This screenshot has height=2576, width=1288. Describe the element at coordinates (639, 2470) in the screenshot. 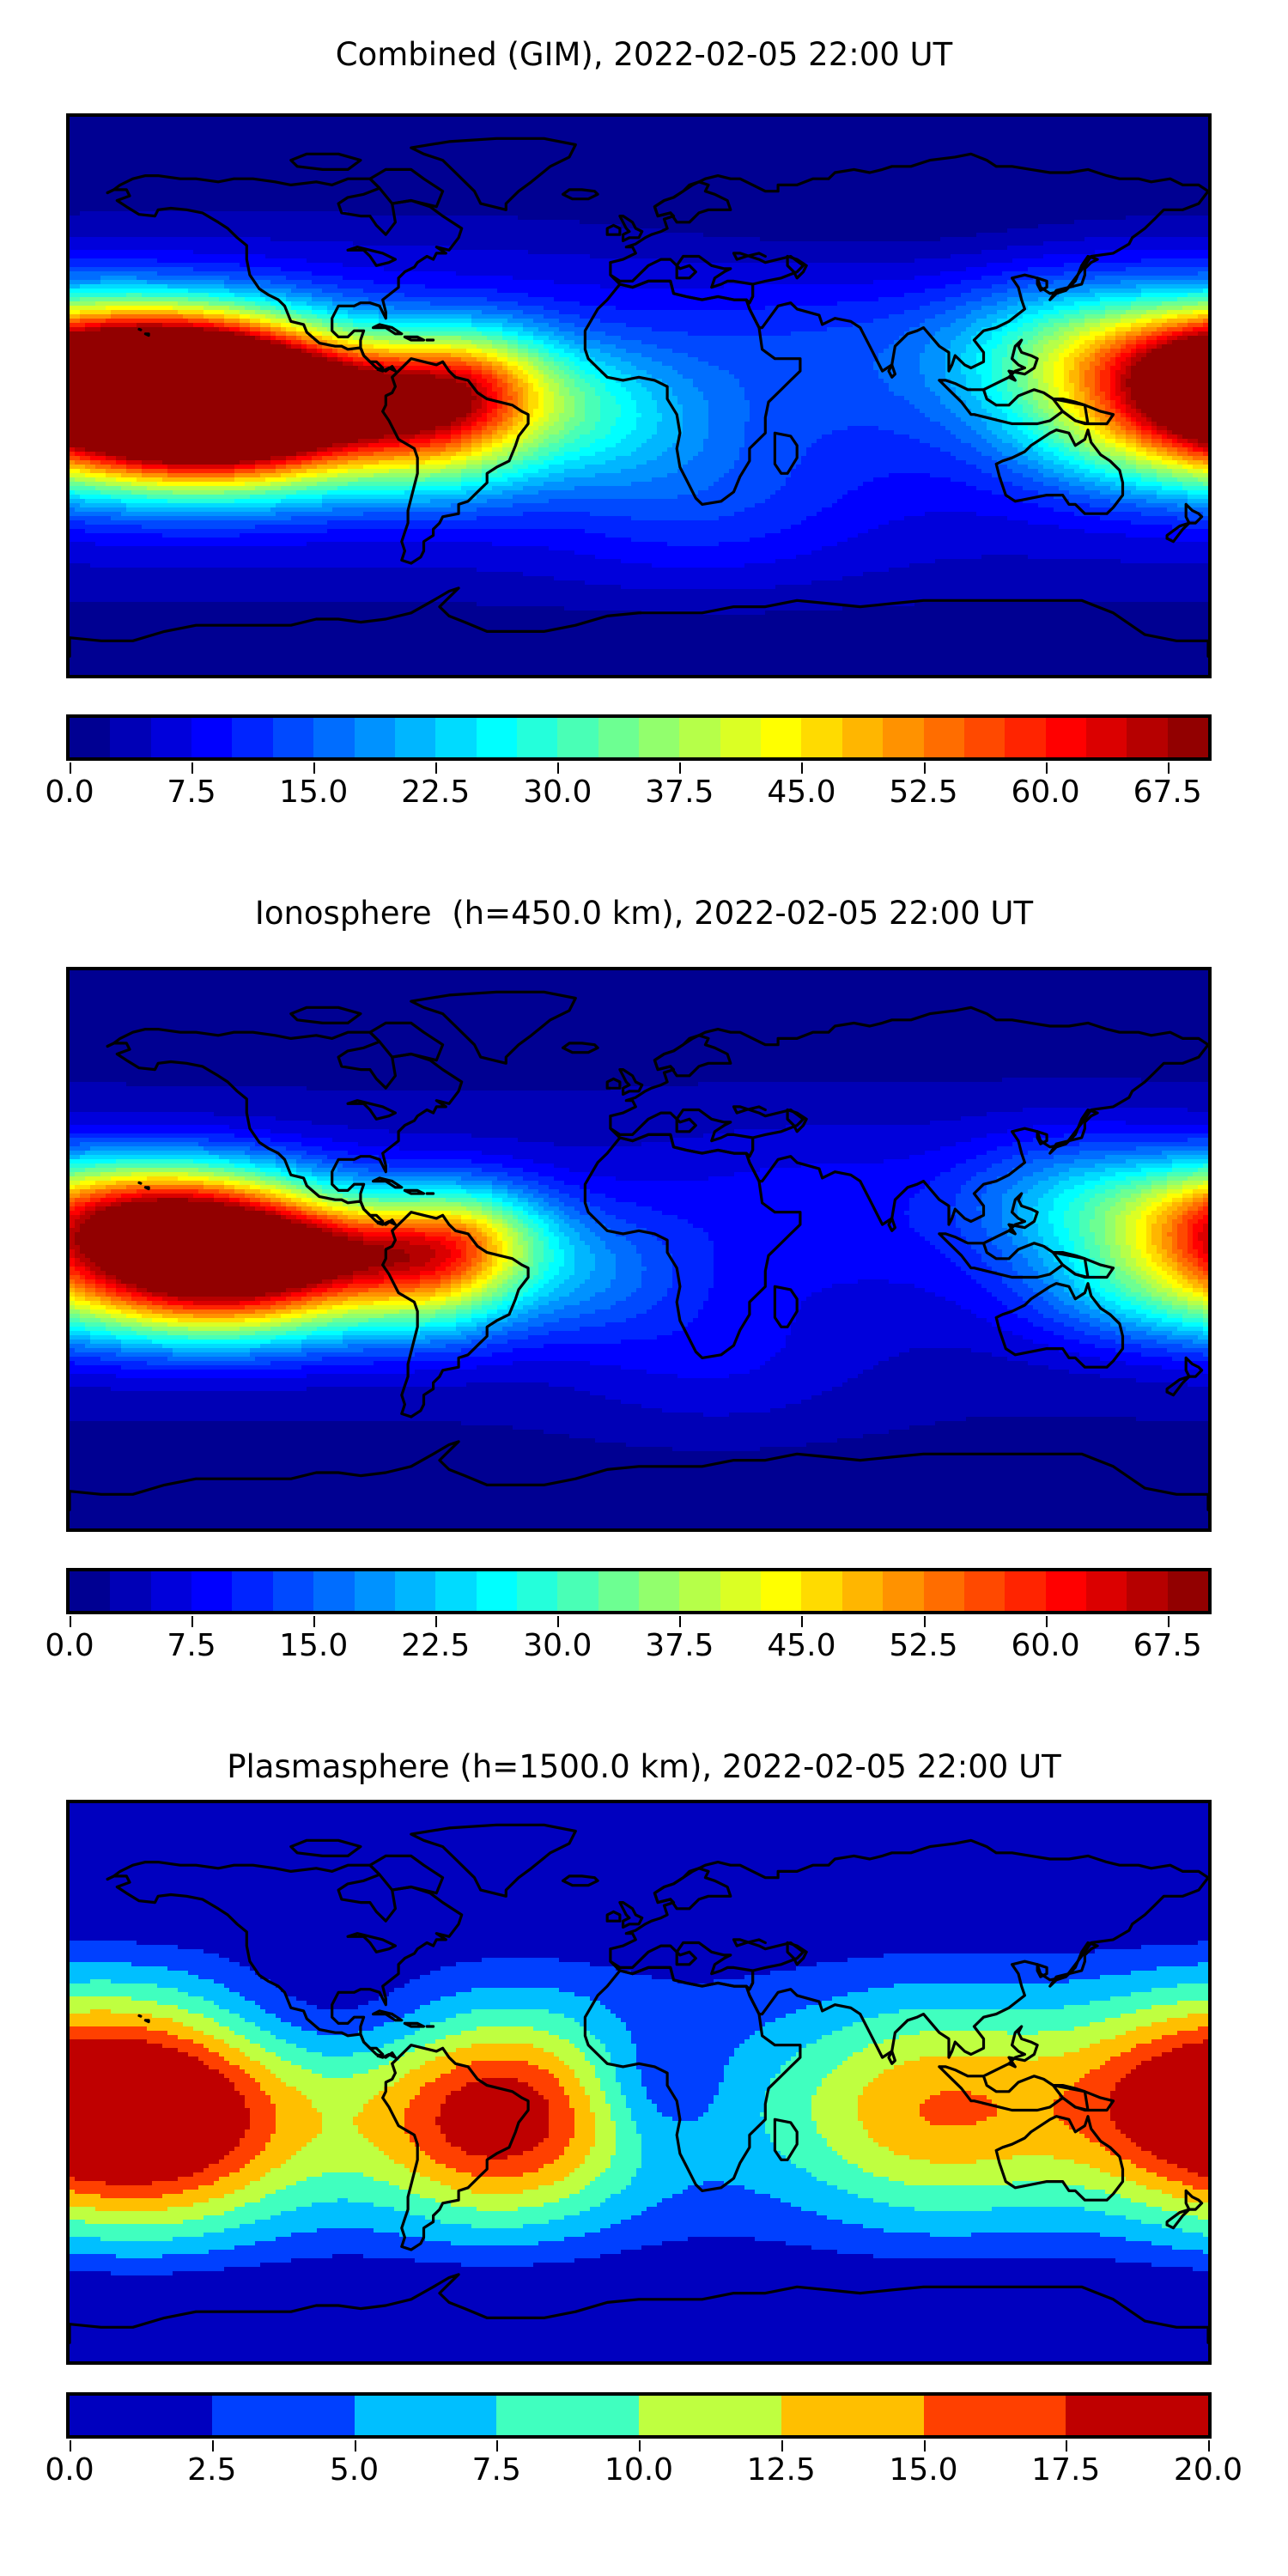

I see `colorbar-tick-label: 10.0` at that location.